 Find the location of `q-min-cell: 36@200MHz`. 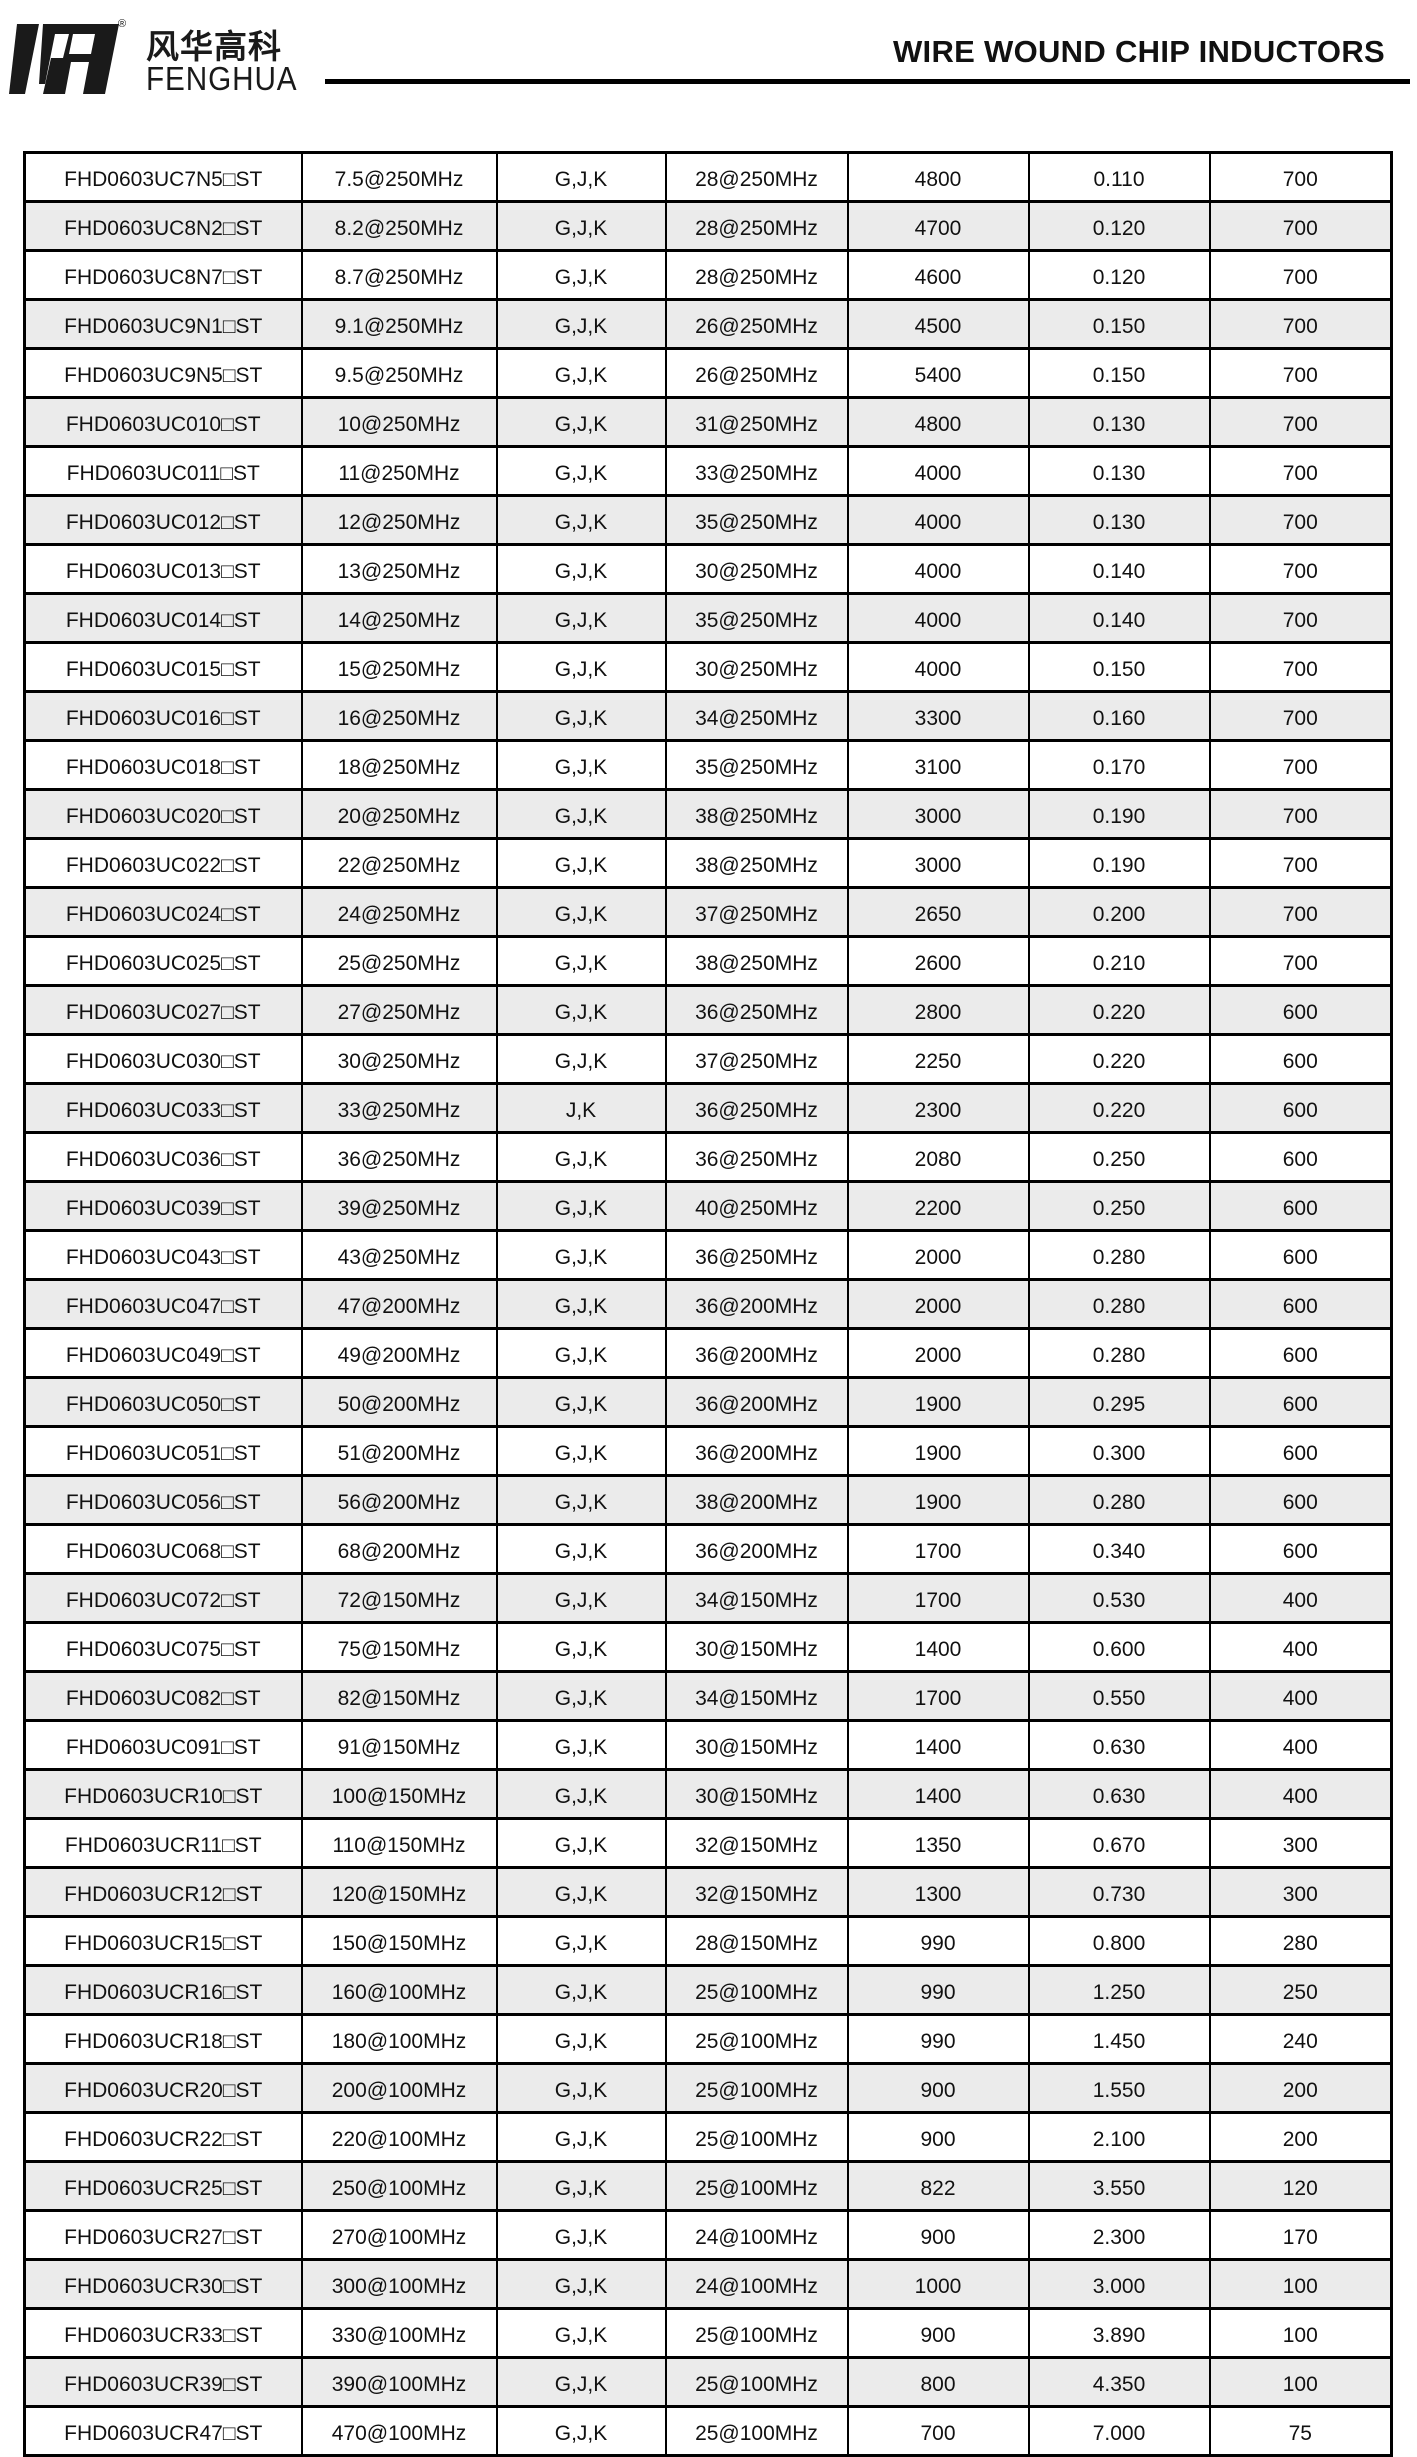

q-min-cell: 36@200MHz is located at coordinates (756, 1353).